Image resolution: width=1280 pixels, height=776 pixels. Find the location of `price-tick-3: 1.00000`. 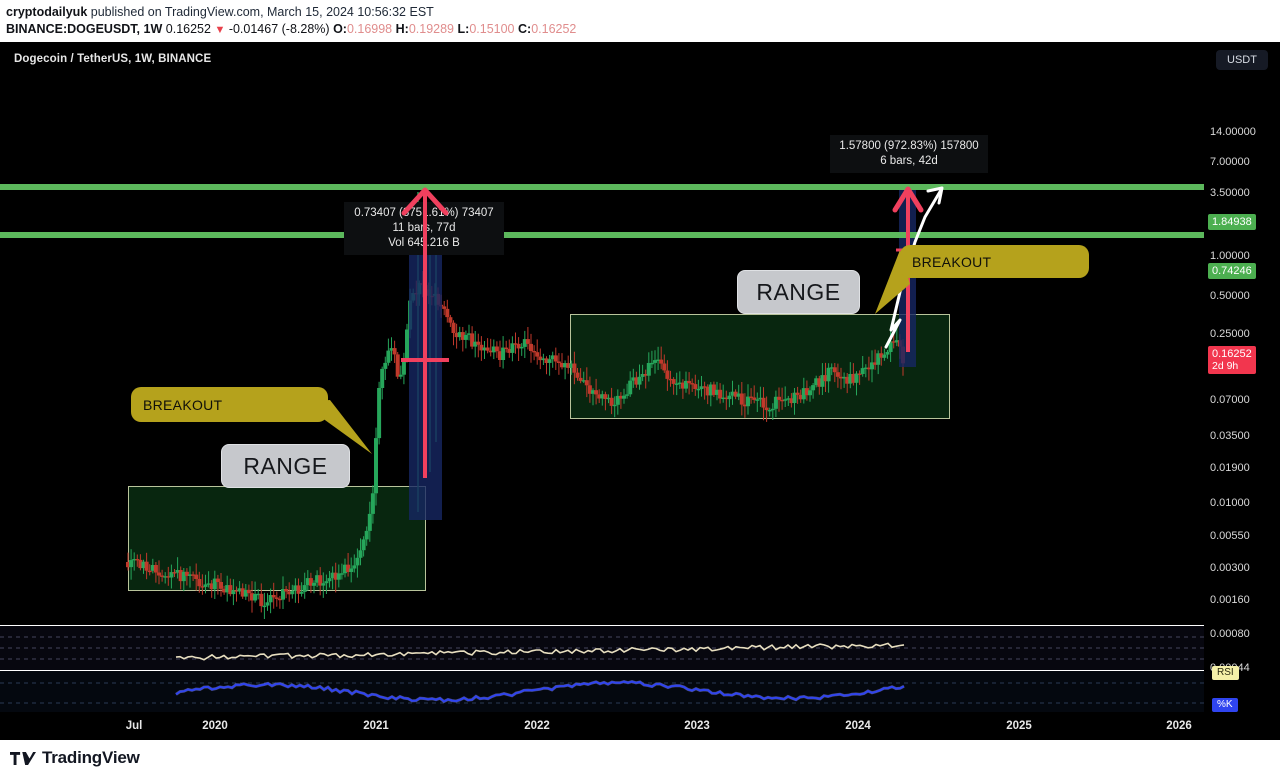

price-tick-3: 1.00000 is located at coordinates (1230, 256).